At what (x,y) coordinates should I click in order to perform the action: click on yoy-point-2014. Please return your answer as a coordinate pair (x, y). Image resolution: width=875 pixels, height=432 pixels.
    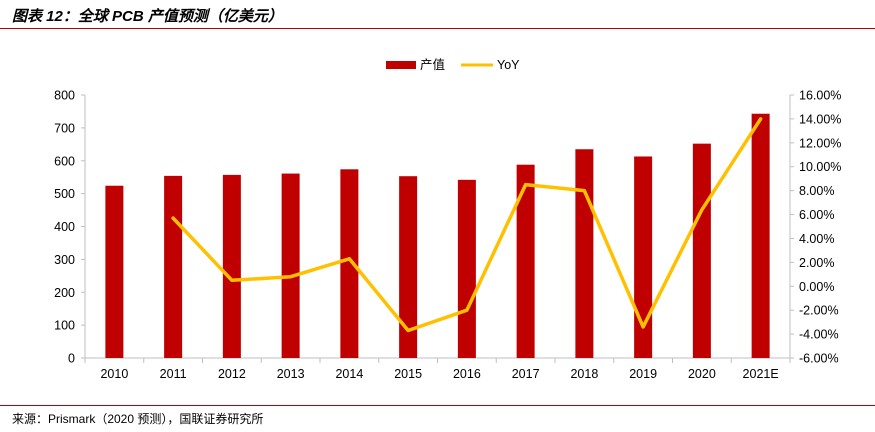
    Looking at the image, I should click on (349, 259).